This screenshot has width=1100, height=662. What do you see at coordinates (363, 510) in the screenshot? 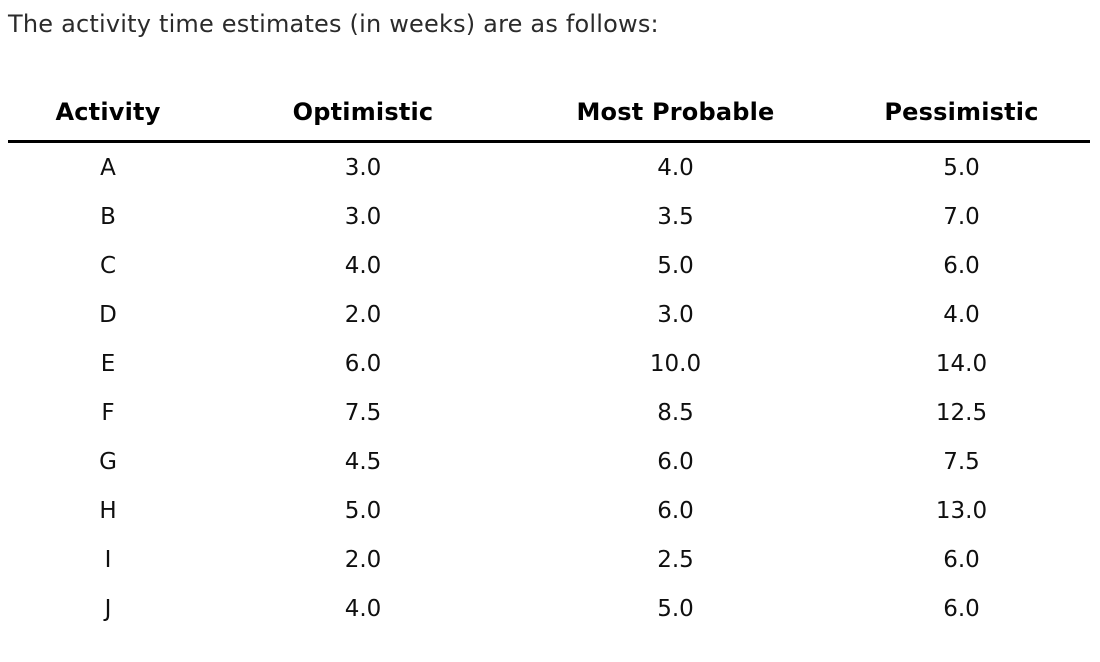
I see `cell-optimistic: 5.0` at bounding box center [363, 510].